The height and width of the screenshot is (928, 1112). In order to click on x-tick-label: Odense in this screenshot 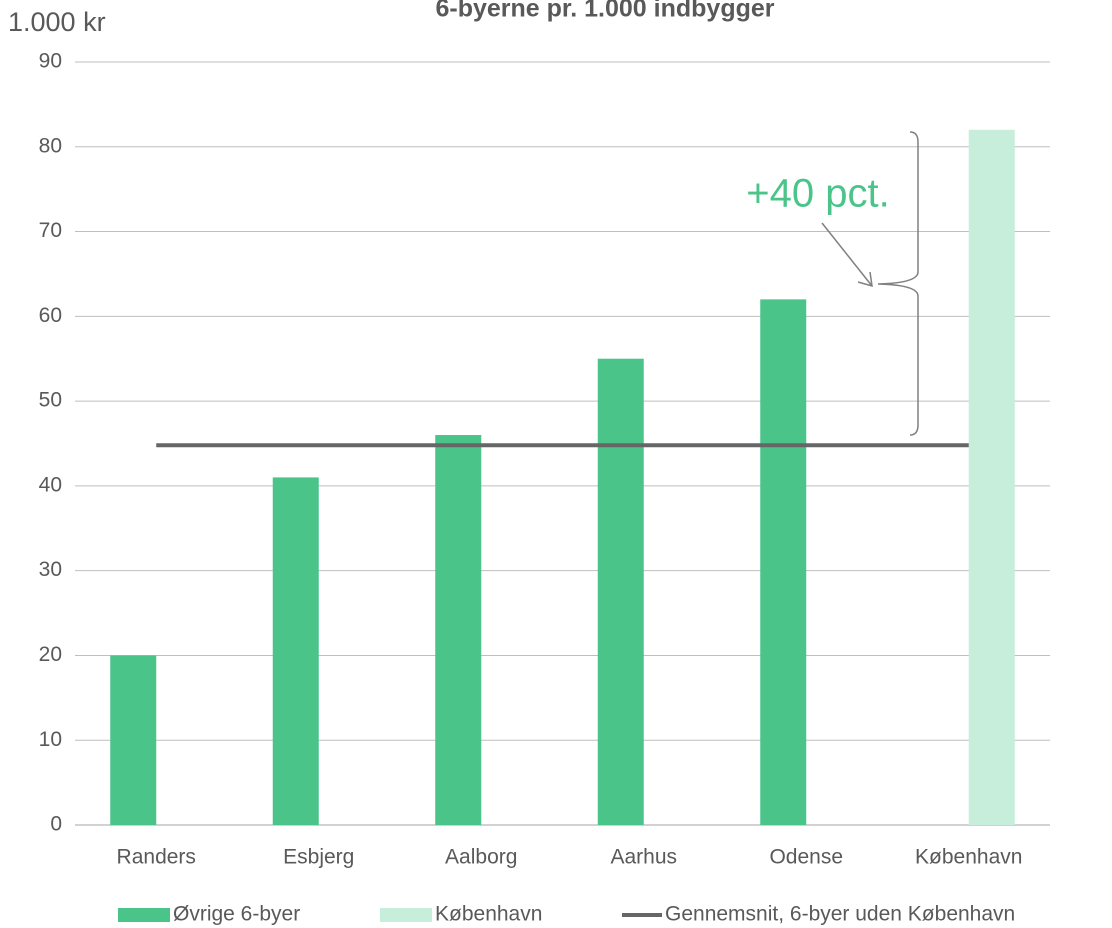, I will do `click(806, 857)`.